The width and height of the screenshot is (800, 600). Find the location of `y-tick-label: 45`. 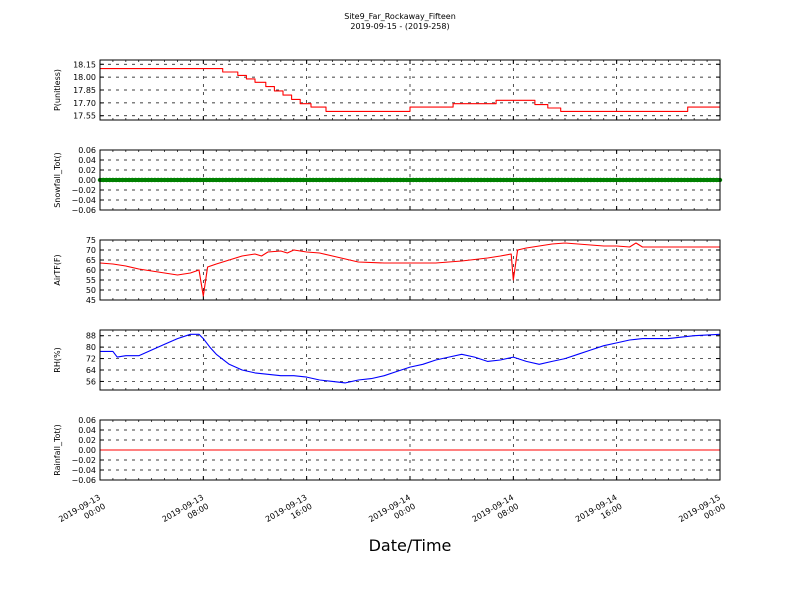

y-tick-label: 45 is located at coordinates (91, 300).